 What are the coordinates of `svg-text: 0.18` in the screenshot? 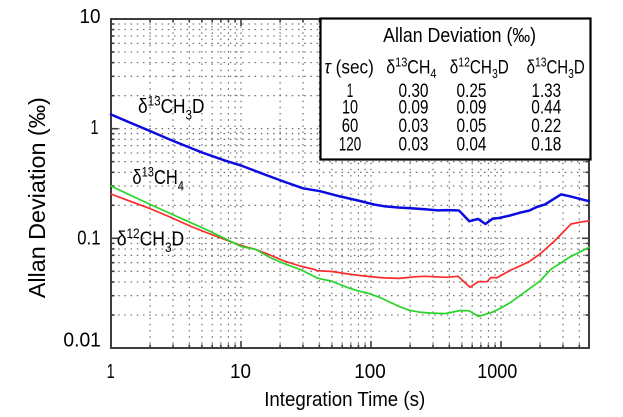 It's located at (546, 145).